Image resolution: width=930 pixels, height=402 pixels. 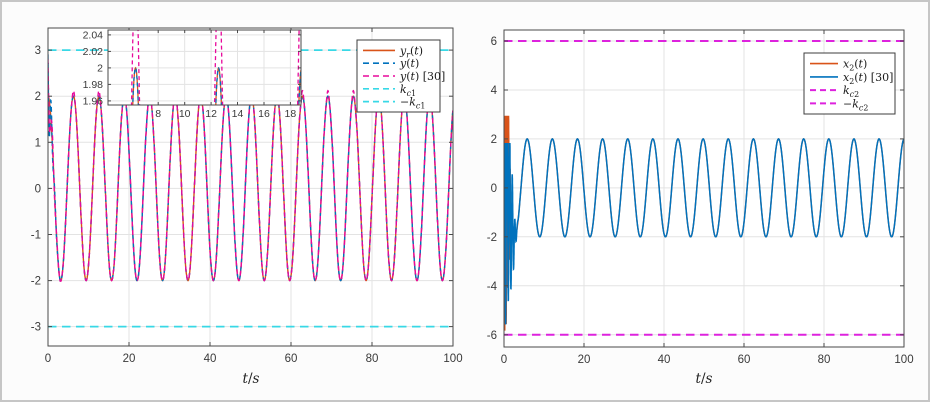 What do you see at coordinates (422, 76) in the screenshot?
I see `legend-label: y(t) [30]` at bounding box center [422, 76].